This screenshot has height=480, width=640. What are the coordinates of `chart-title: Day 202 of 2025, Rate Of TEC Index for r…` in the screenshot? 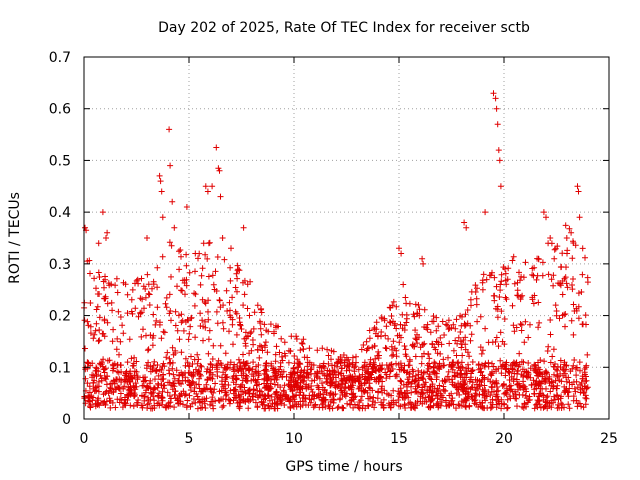 It's located at (344, 28).